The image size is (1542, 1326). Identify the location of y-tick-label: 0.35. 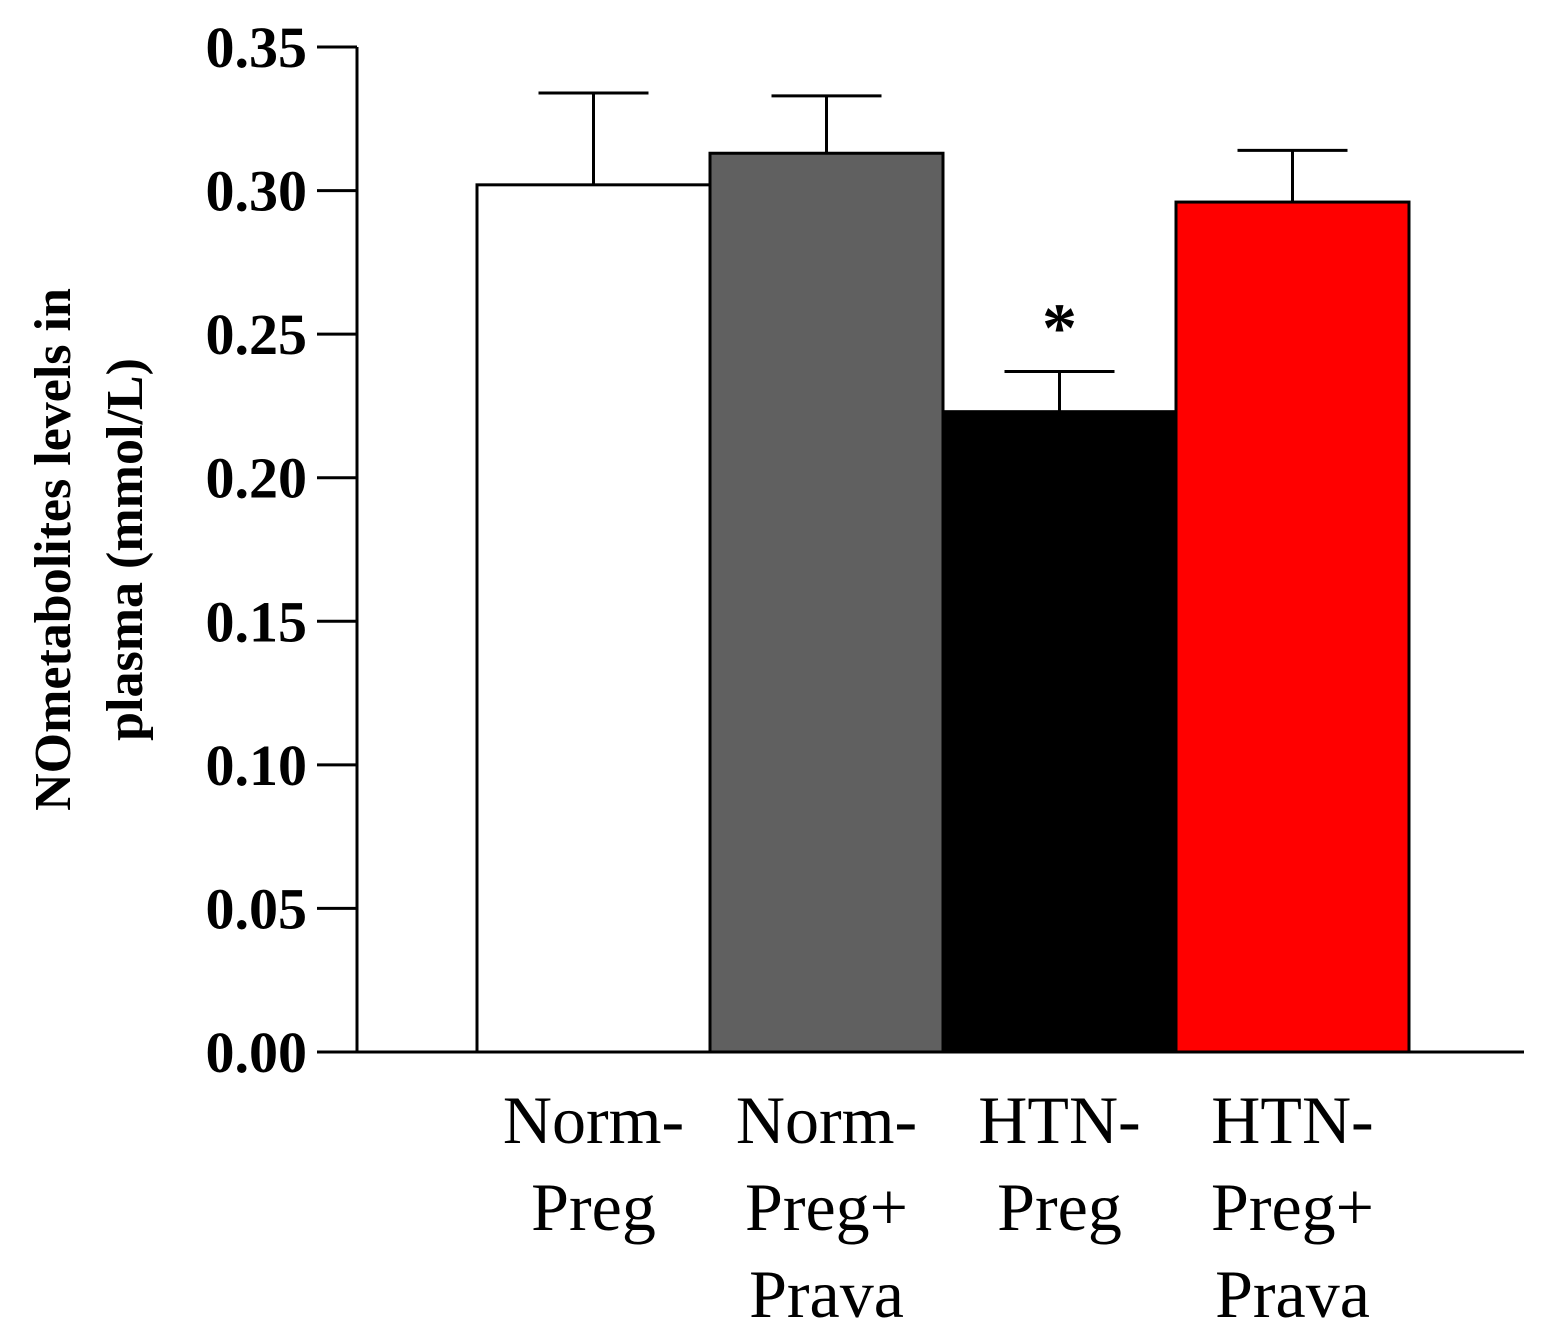
(257, 47).